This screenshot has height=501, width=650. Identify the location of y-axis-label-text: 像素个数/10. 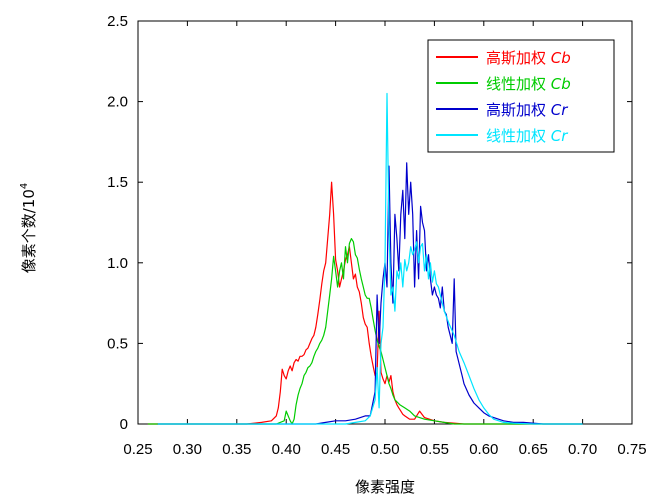
(29, 231).